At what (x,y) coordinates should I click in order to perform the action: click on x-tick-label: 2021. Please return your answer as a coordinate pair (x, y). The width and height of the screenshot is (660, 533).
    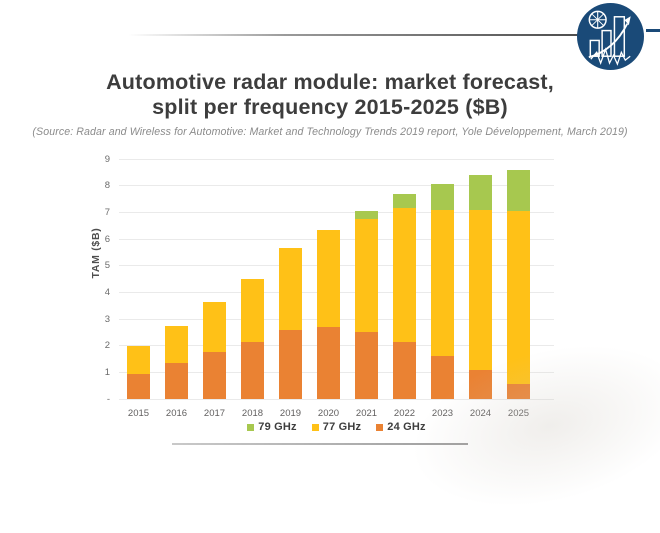
    Looking at the image, I should click on (366, 413).